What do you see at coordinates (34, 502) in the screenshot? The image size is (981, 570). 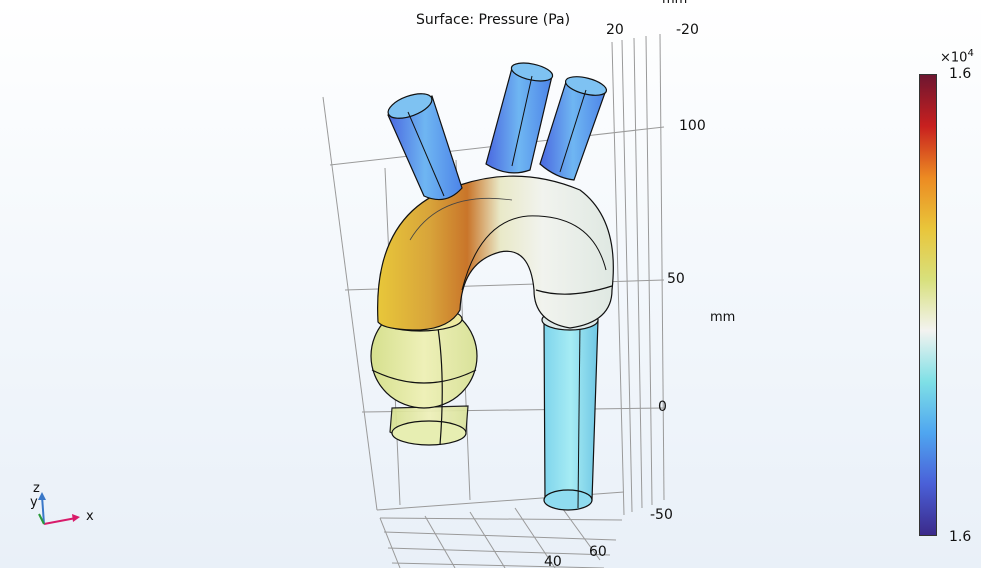 I see `triad-y-label: y` at bounding box center [34, 502].